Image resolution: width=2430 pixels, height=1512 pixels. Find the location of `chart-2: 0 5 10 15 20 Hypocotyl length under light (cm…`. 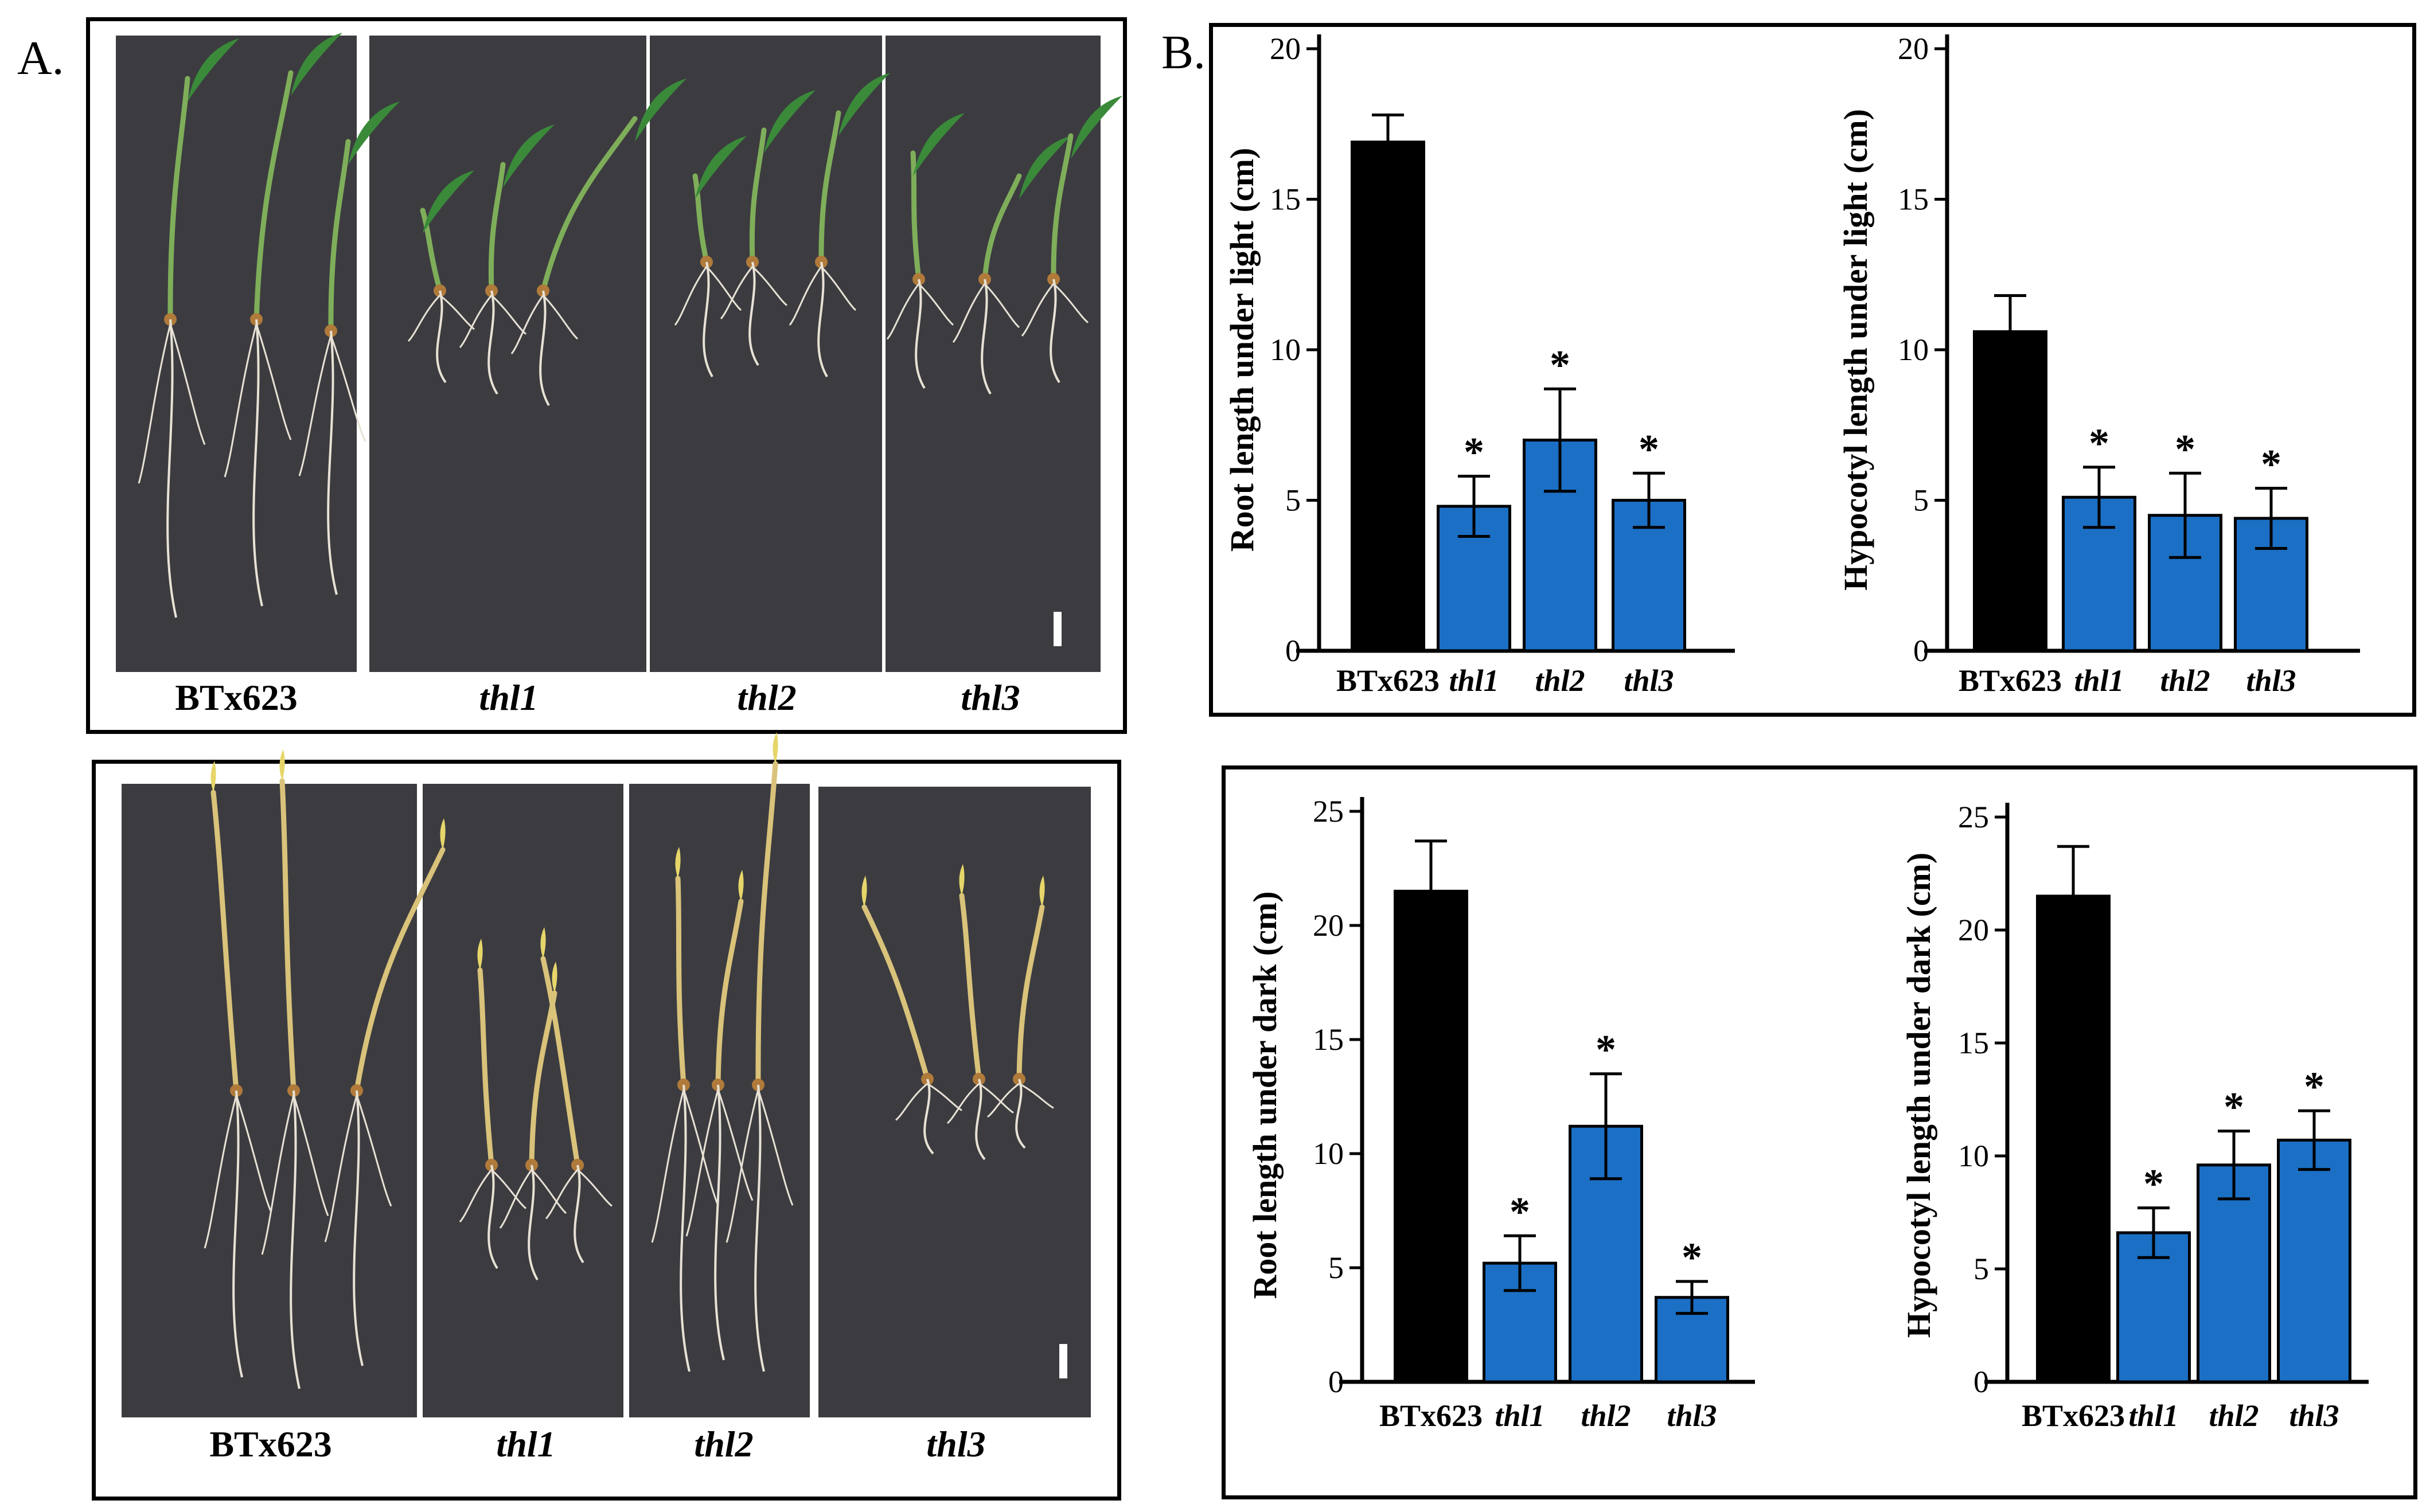

chart-2: 0 5 10 15 20 Hypocotyl length under light (cm… is located at coordinates (2098, 365).